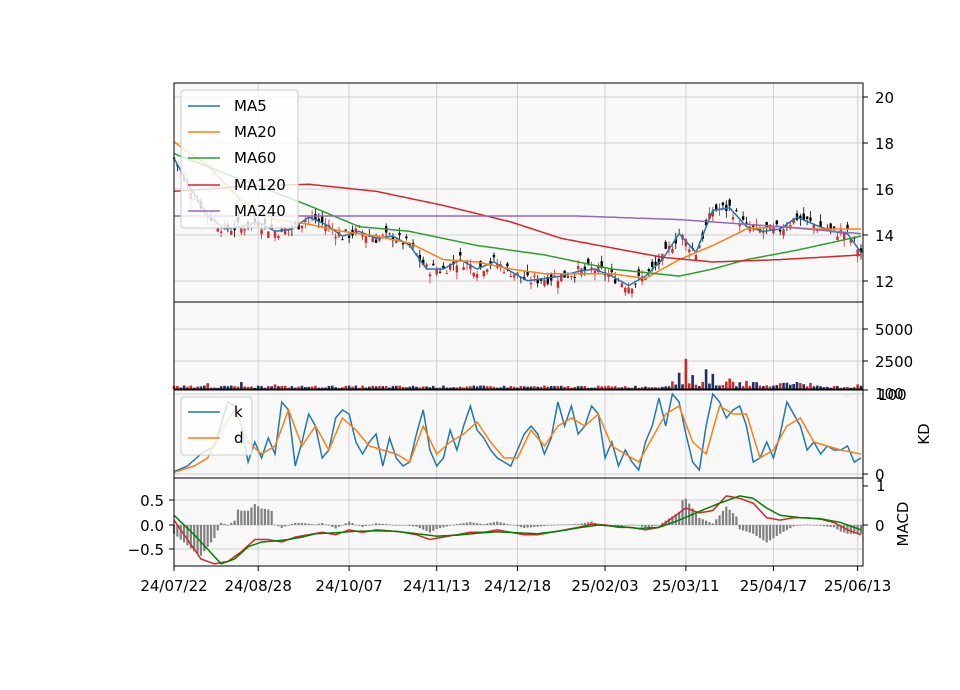 This screenshot has width=960, height=690. I want to click on macd-panel, so click(518, 522).